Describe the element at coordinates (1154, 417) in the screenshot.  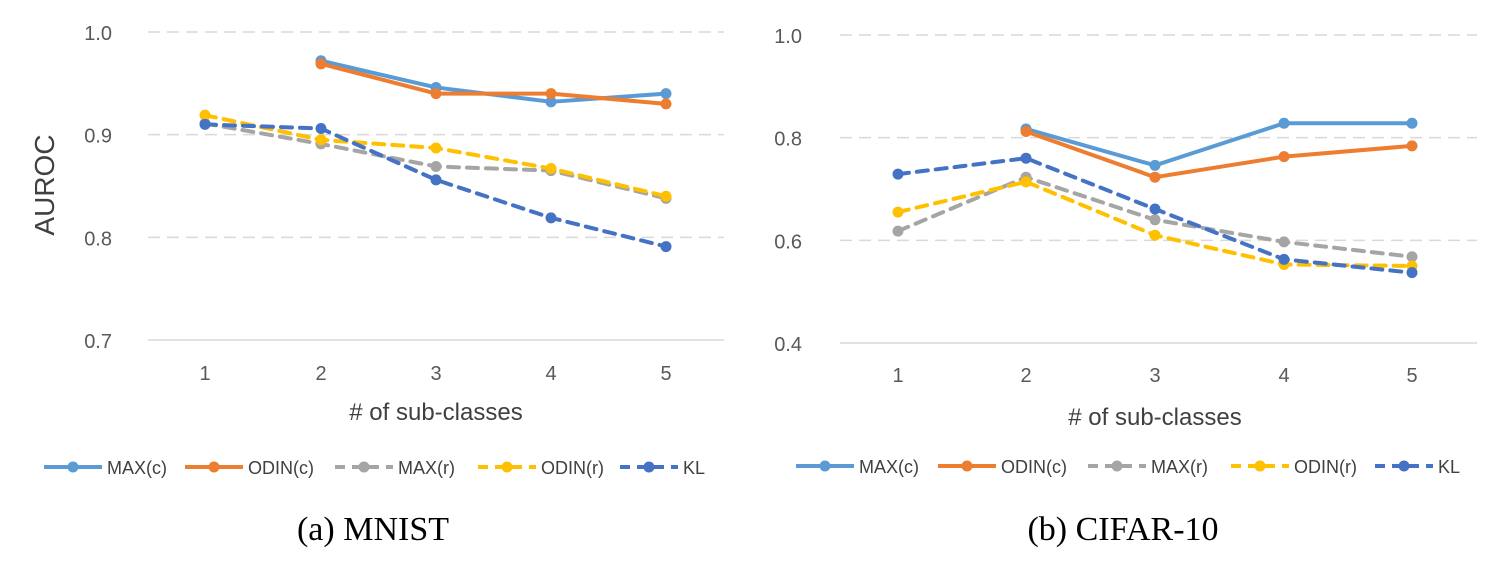
I see `cifar10-x-axis-title: # of sub-classes` at that location.